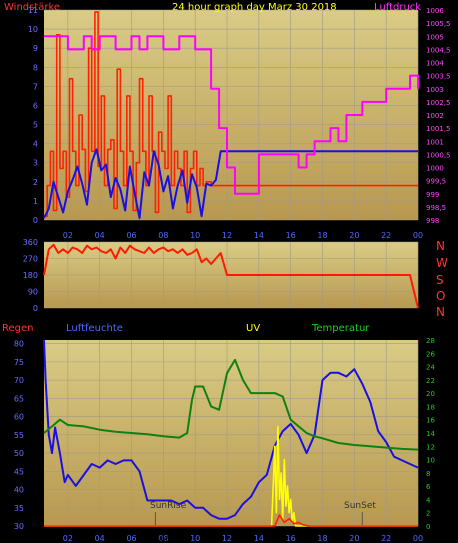  I want to click on pressure-y-tick-label: 1002,5, so click(438, 103).